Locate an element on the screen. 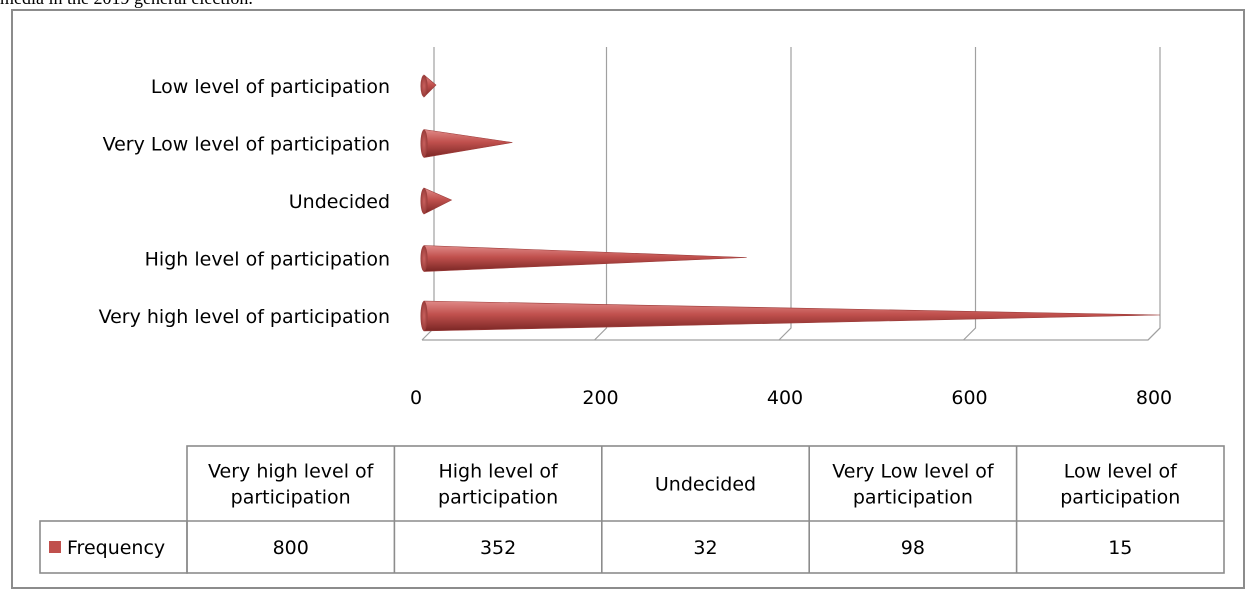 The height and width of the screenshot is (592, 1248). table-header-cell: High level of is located at coordinates (498, 472).